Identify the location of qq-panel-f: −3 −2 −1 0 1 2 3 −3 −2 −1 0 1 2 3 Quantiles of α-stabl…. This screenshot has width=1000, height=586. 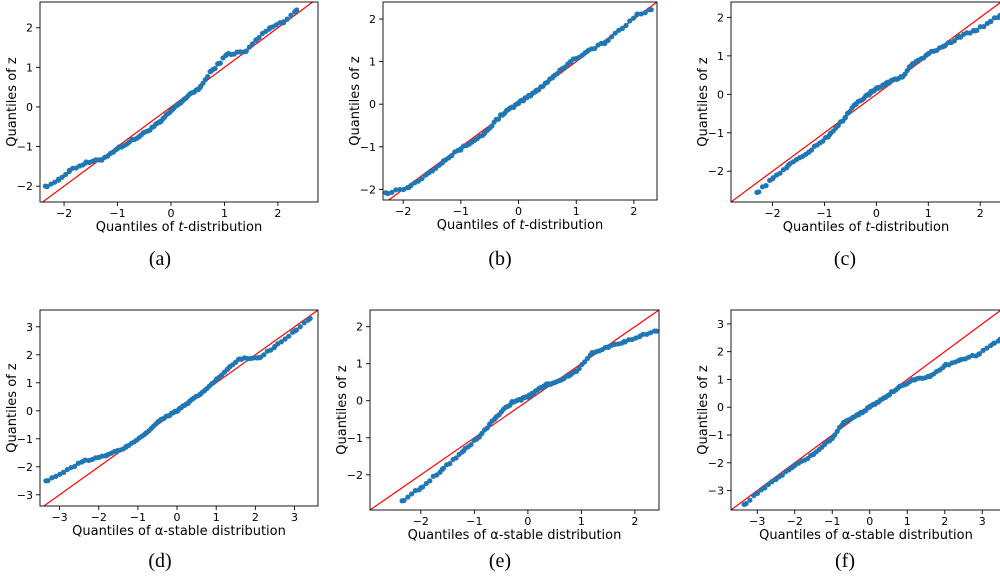
(848, 440).